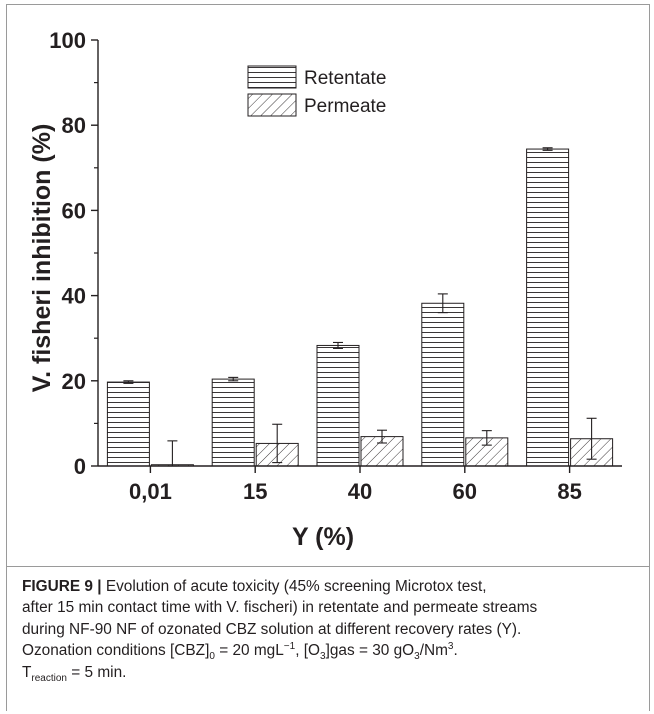 This screenshot has height=714, width=654. What do you see at coordinates (328, 566) in the screenshot?
I see `caption-divider` at bounding box center [328, 566].